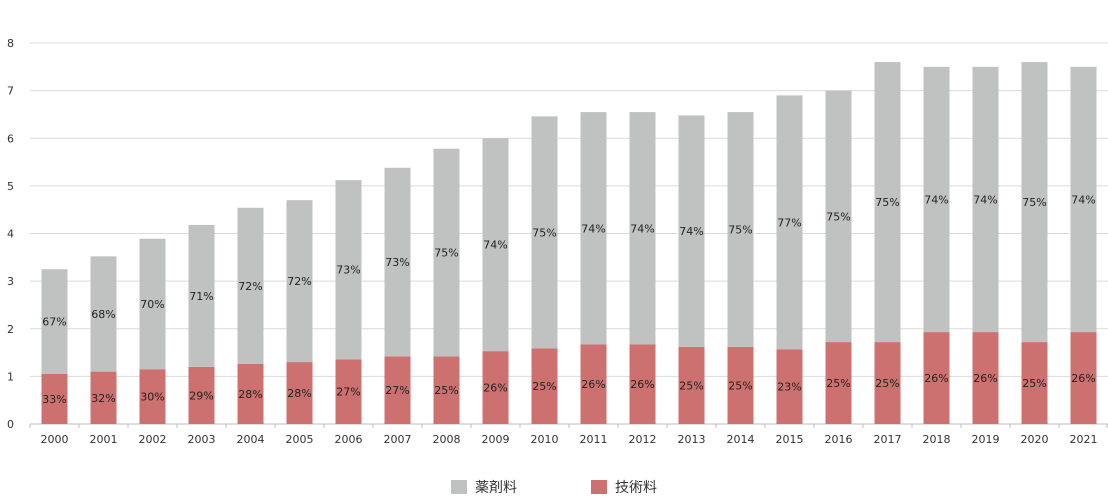 This screenshot has height=497, width=1108. Describe the element at coordinates (447, 439) in the screenshot. I see `x-tick-label: 2008` at that location.